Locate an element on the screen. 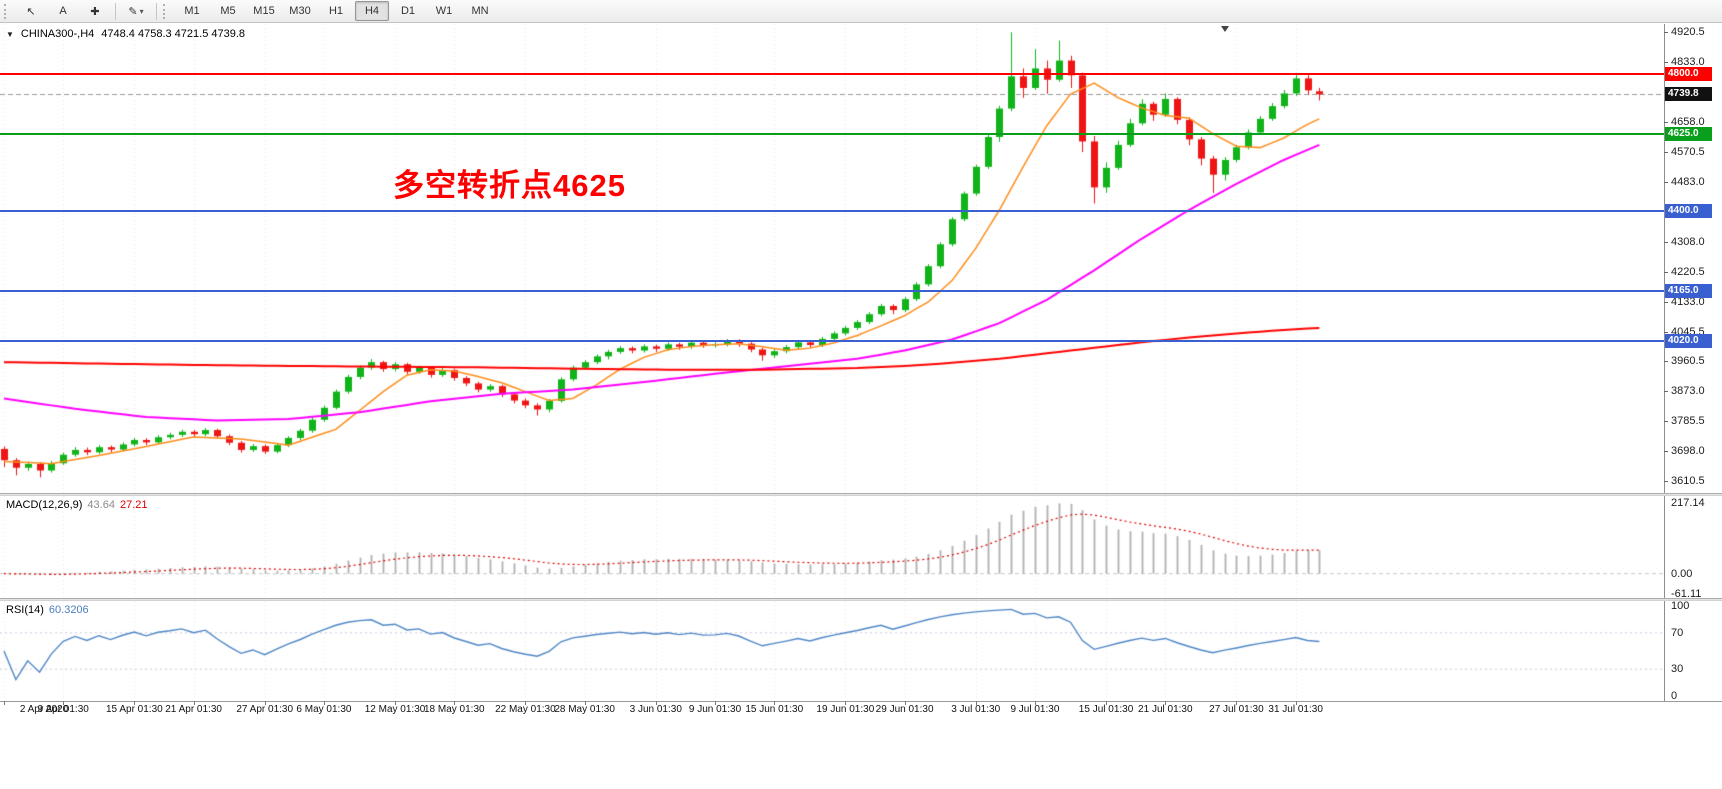 Image resolution: width=1722 pixels, height=789 pixels. price-tick-label: 3610.5 is located at coordinates (1688, 481).